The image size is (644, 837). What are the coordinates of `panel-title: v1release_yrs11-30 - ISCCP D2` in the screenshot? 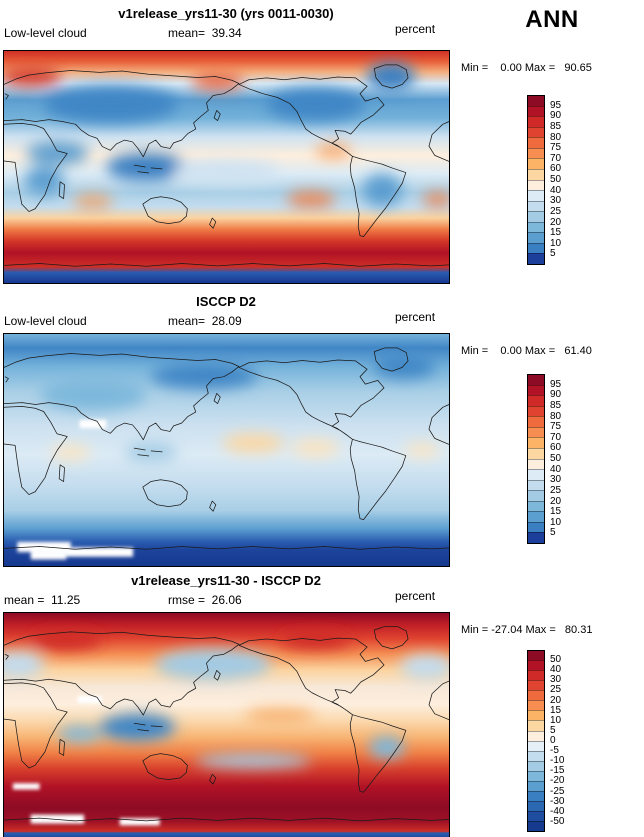 It's located at (226, 580).